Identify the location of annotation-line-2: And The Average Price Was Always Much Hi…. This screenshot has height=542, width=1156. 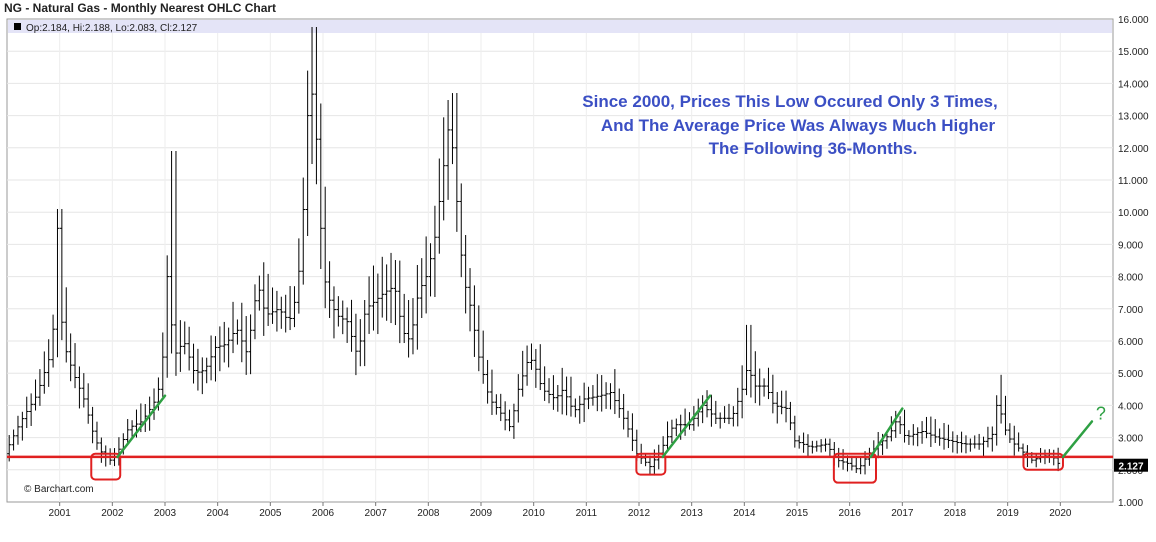
(798, 125).